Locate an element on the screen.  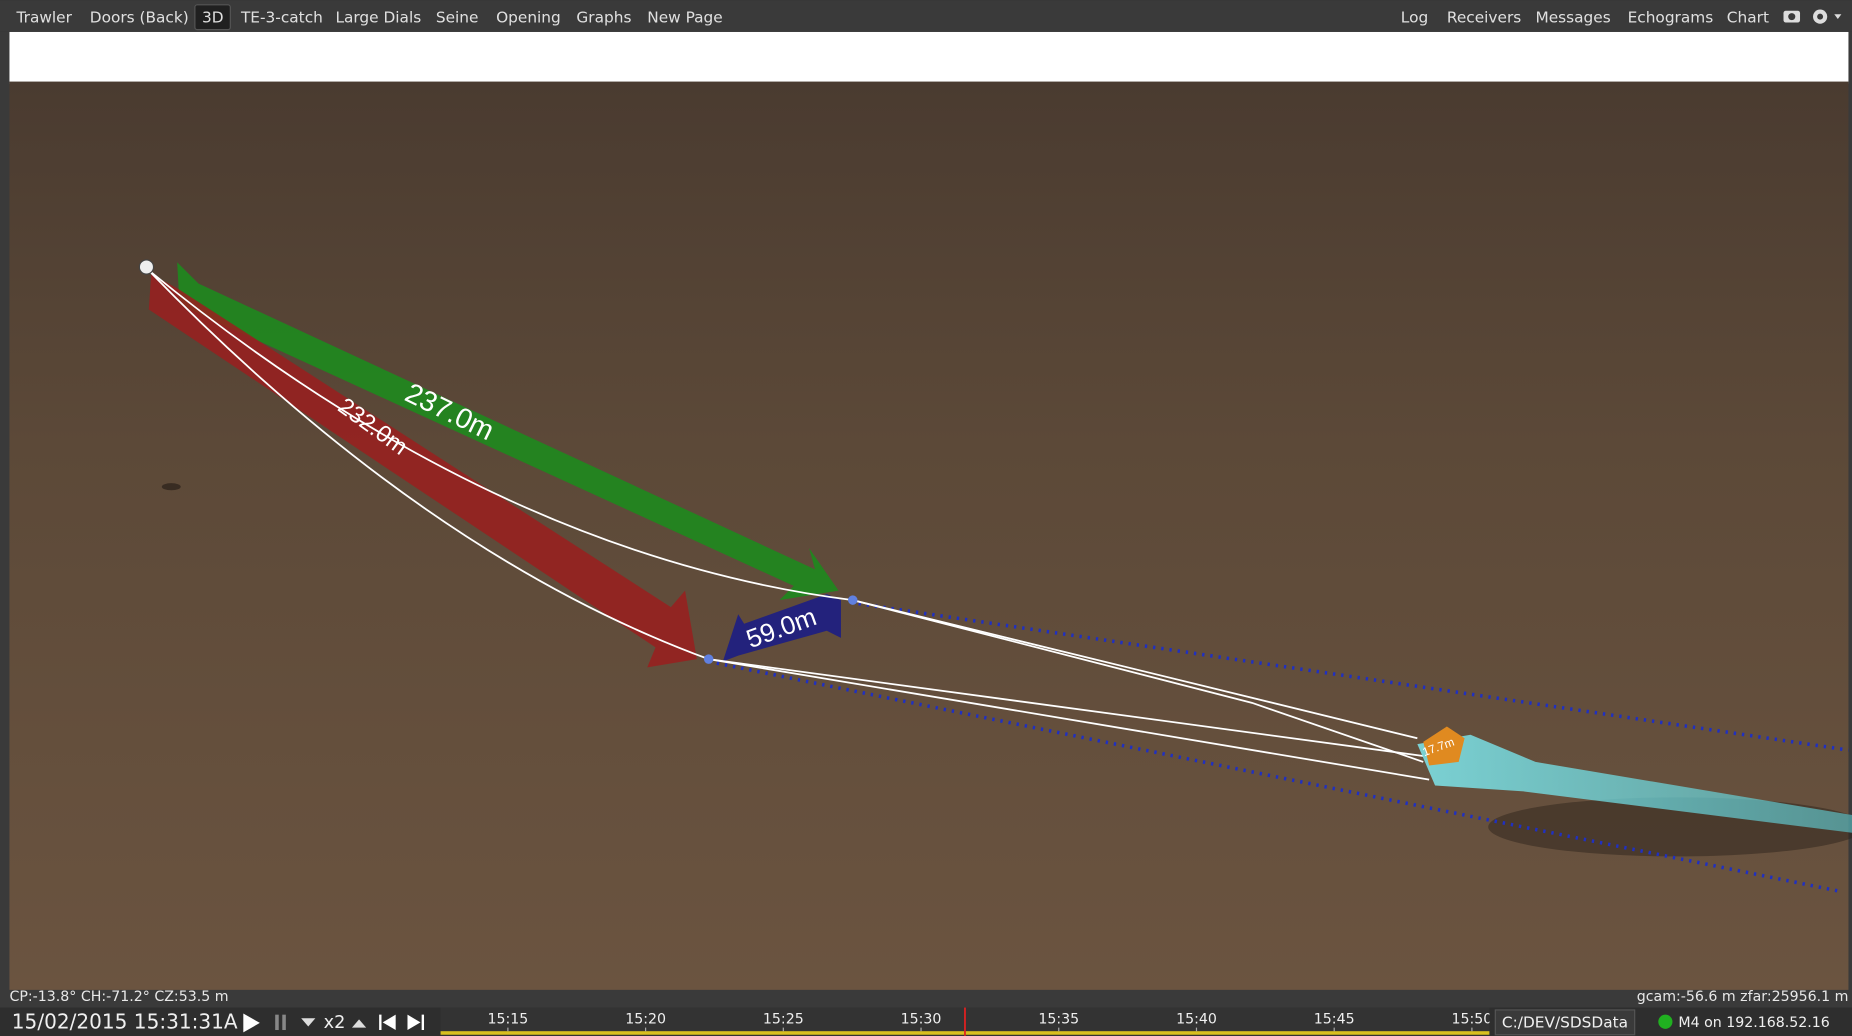
tab: 3D is located at coordinates (213, 17).